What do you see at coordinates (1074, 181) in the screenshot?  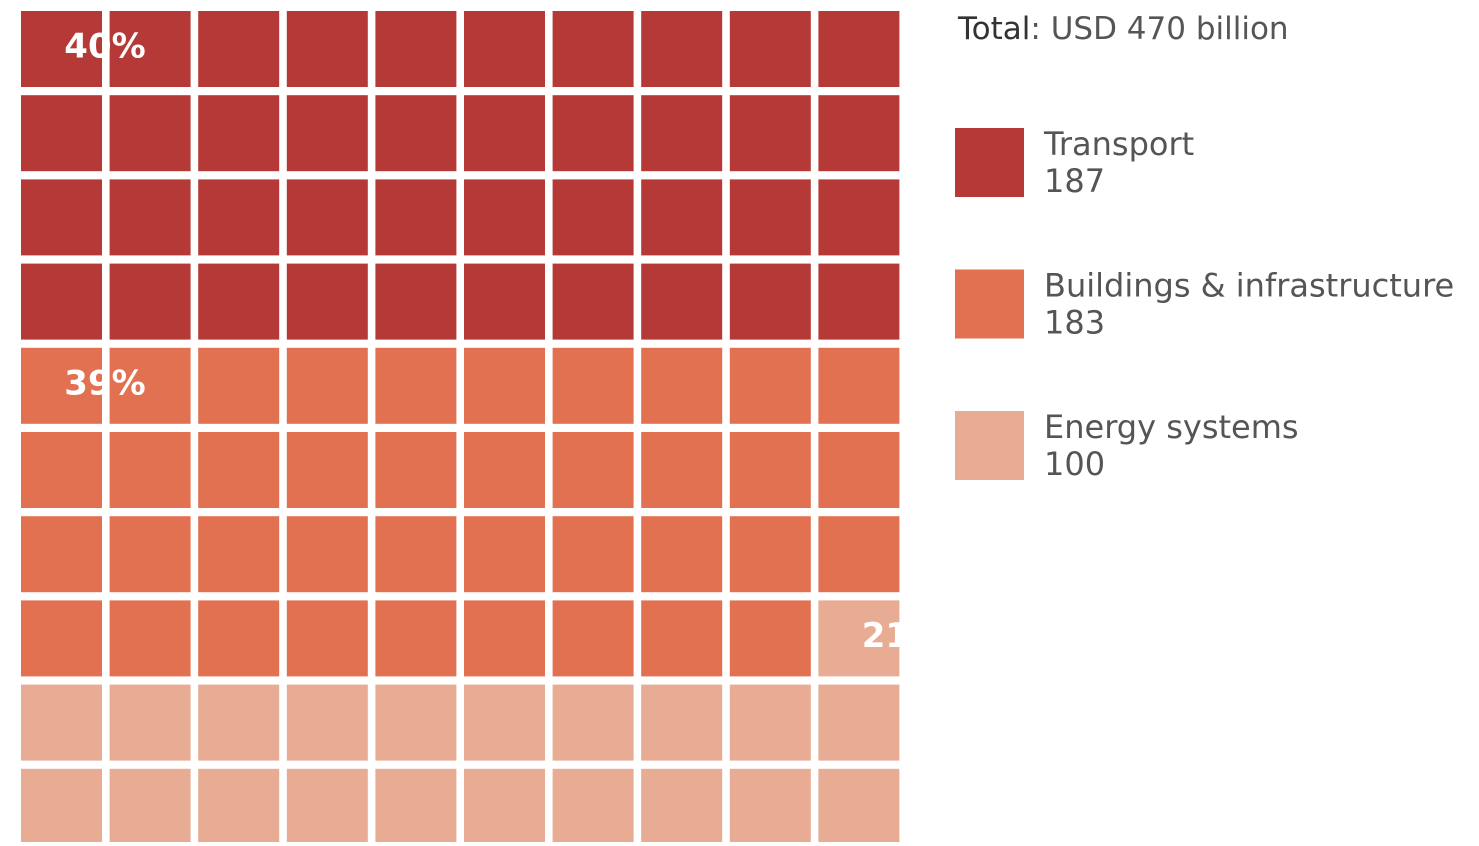 I see `legend-amount: 187` at bounding box center [1074, 181].